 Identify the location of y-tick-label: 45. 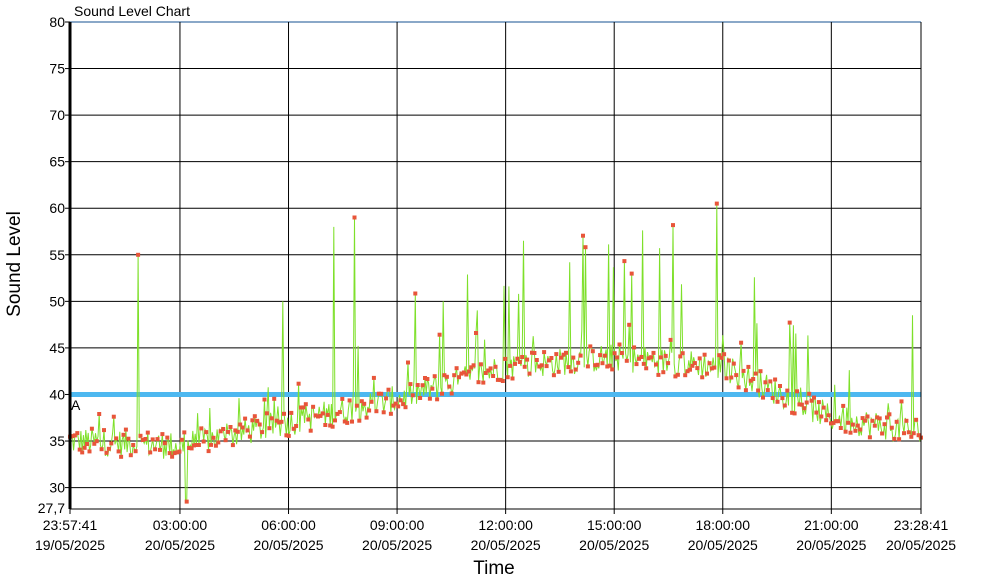
(57, 348).